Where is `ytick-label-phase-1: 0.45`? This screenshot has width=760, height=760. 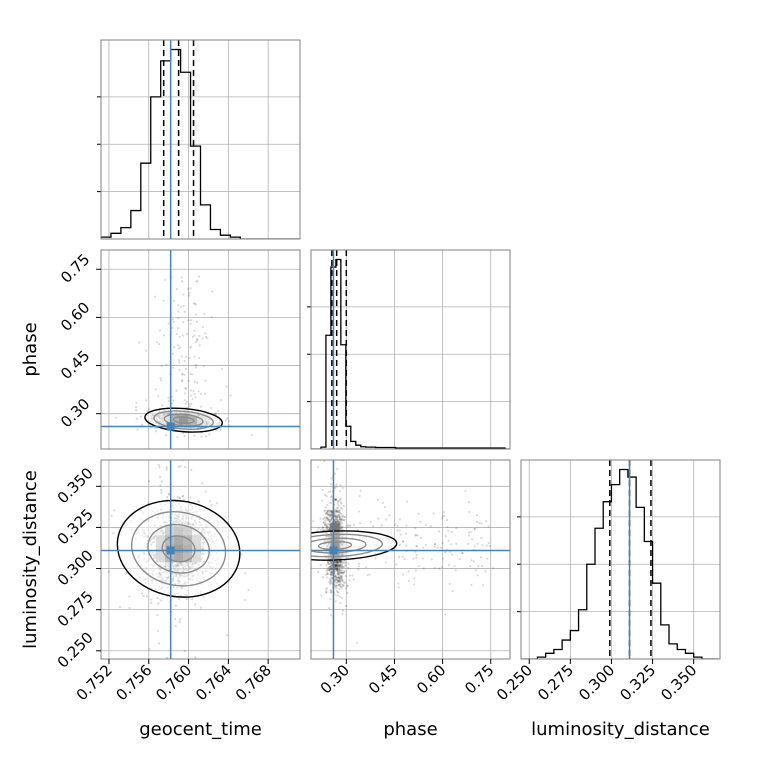 ytick-label-phase-1: 0.45 is located at coordinates (75, 365).